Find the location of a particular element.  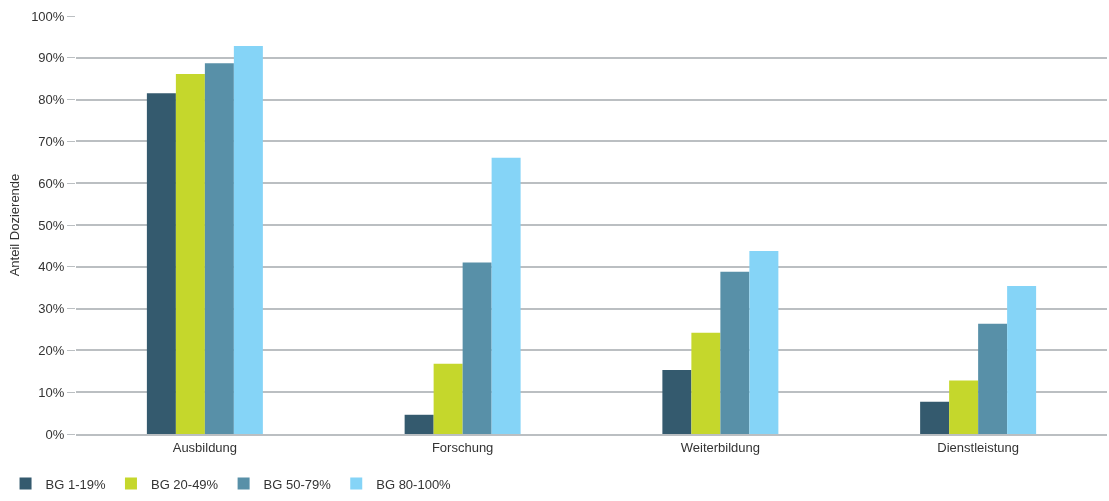

y-tick-label: 20% is located at coordinates (51, 350).